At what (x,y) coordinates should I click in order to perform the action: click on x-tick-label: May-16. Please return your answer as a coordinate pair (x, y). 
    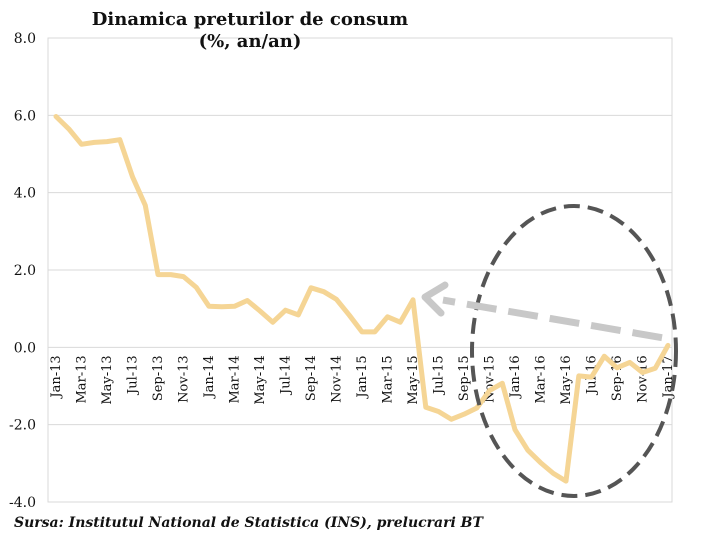
    Looking at the image, I should click on (566, 379).